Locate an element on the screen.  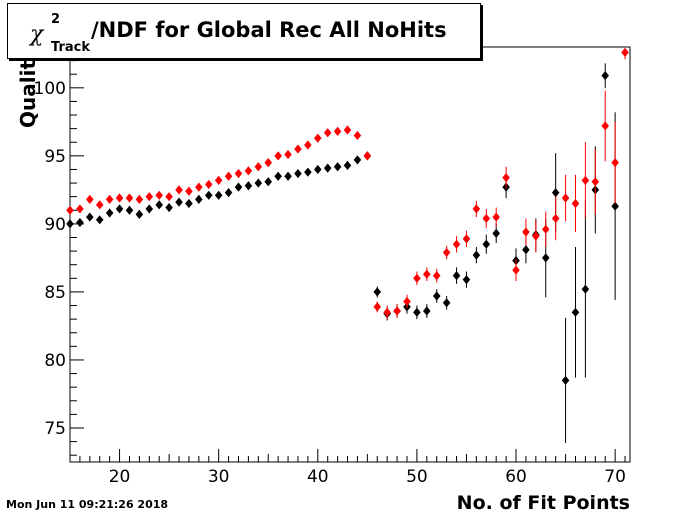
y-tick-label: 80 is located at coordinates (55, 361).